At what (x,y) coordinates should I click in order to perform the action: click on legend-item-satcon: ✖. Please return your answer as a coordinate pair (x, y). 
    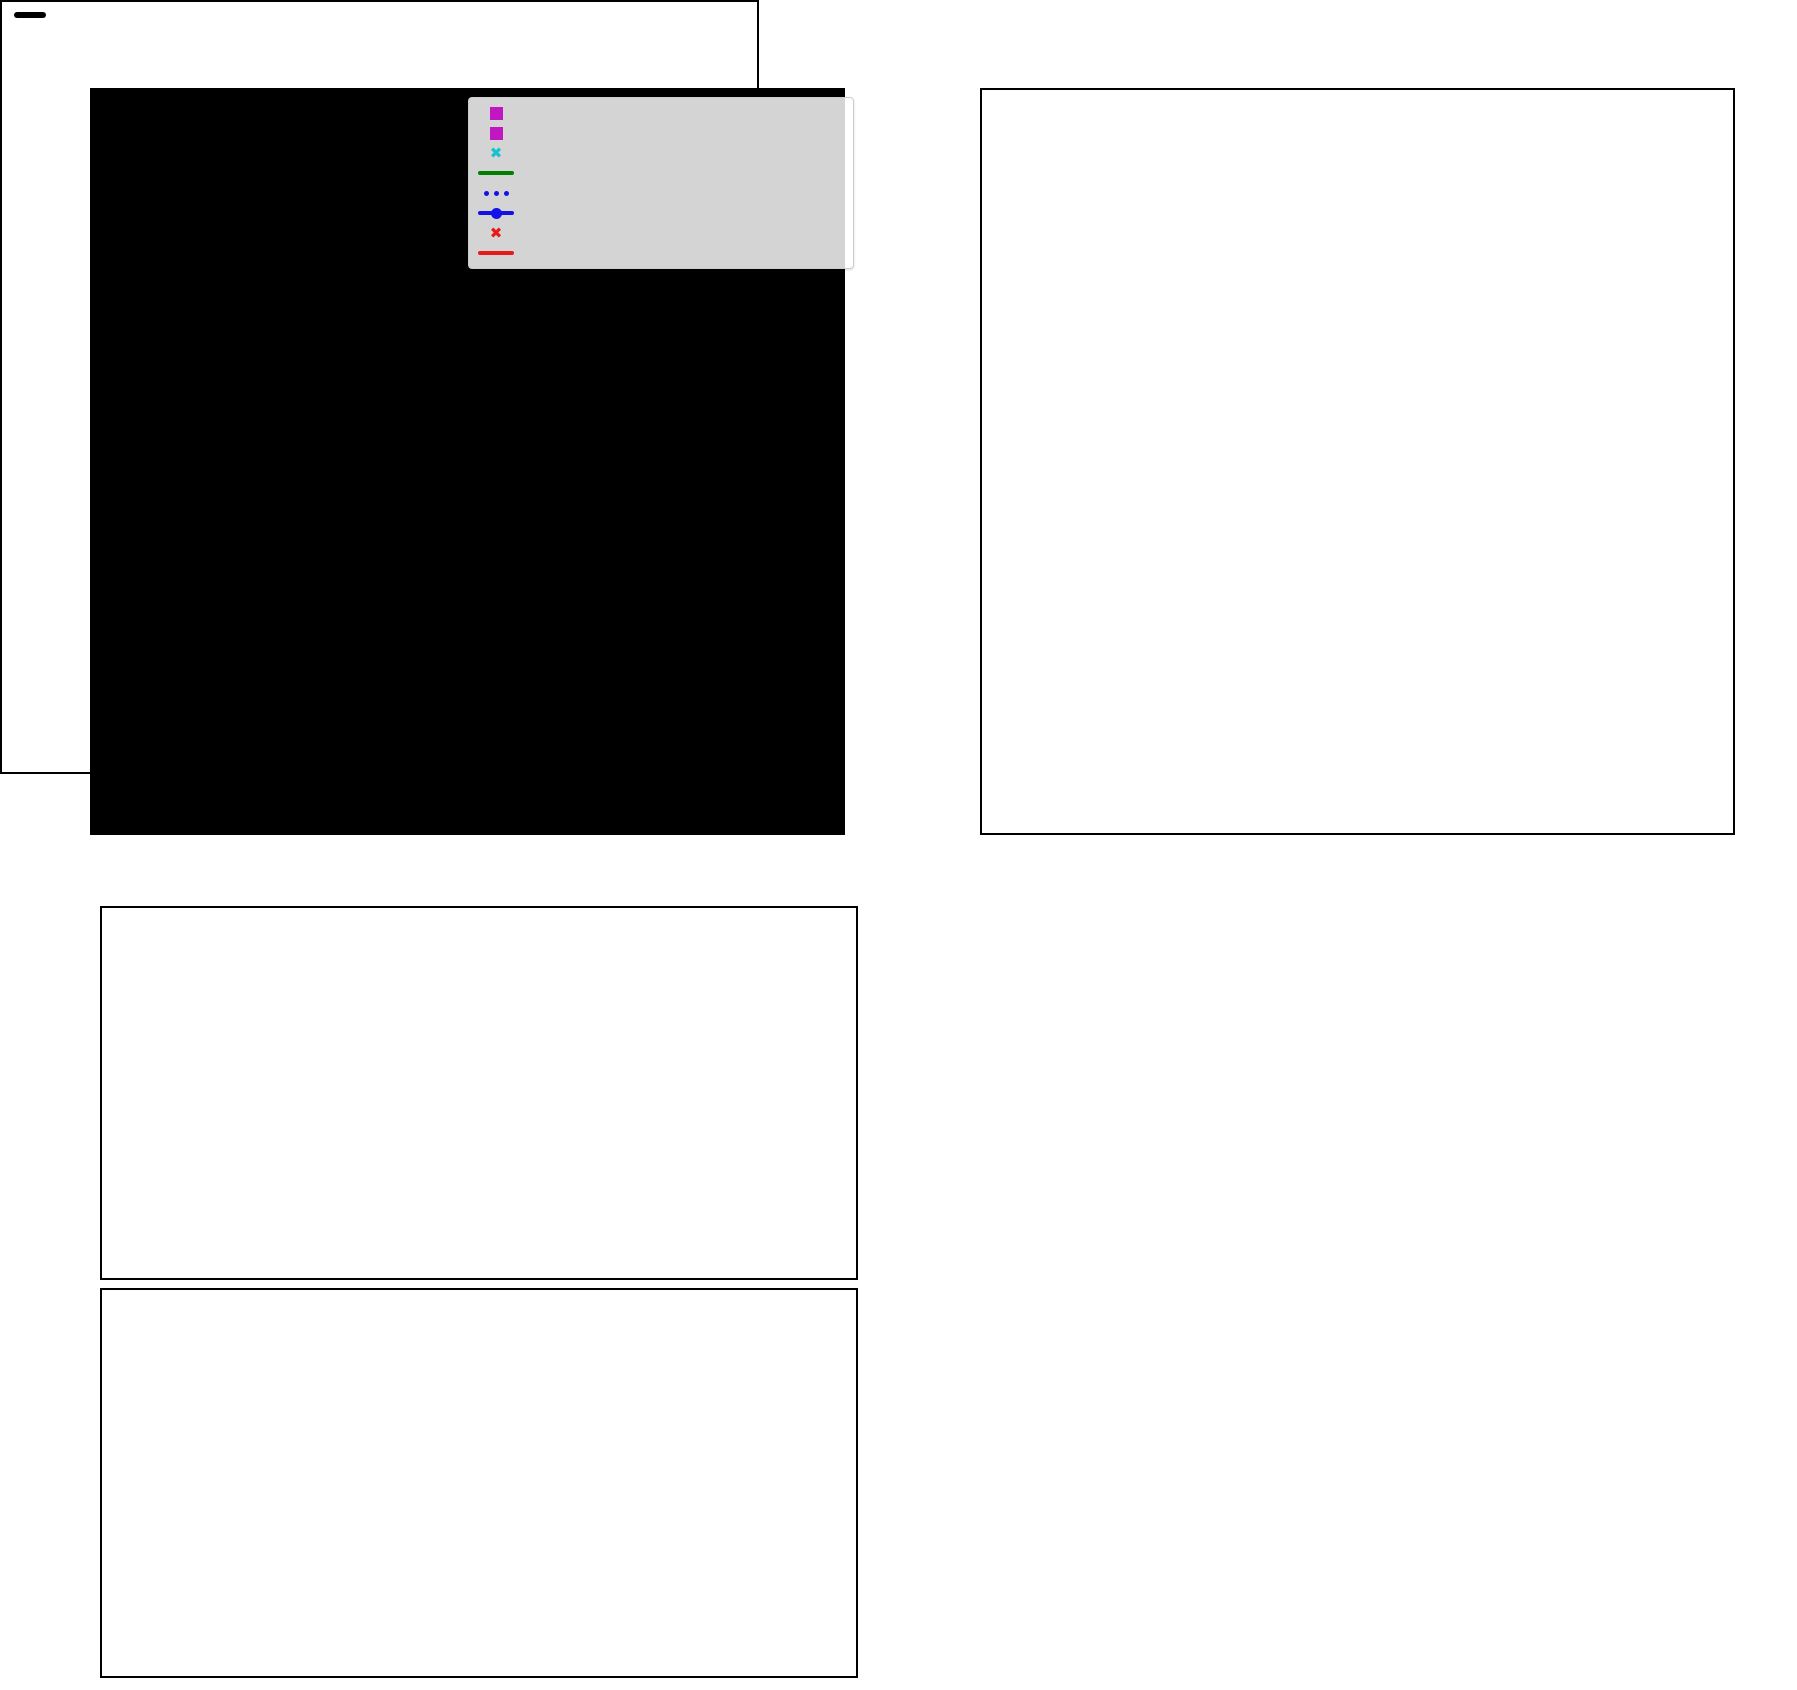
    Looking at the image, I should click on (659, 153).